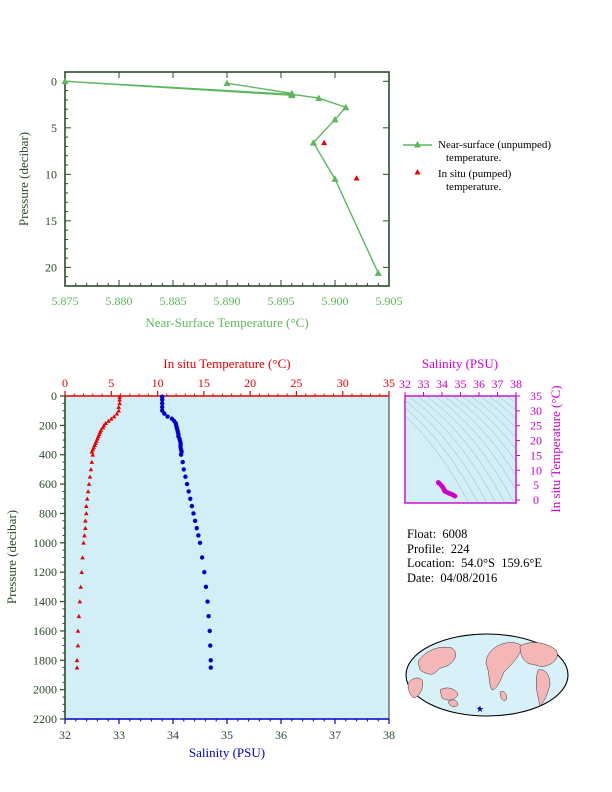 This screenshot has height=792, width=612. What do you see at coordinates (227, 752) in the screenshot?
I see `salinity-axis-label: Salinity (PSU)` at bounding box center [227, 752].